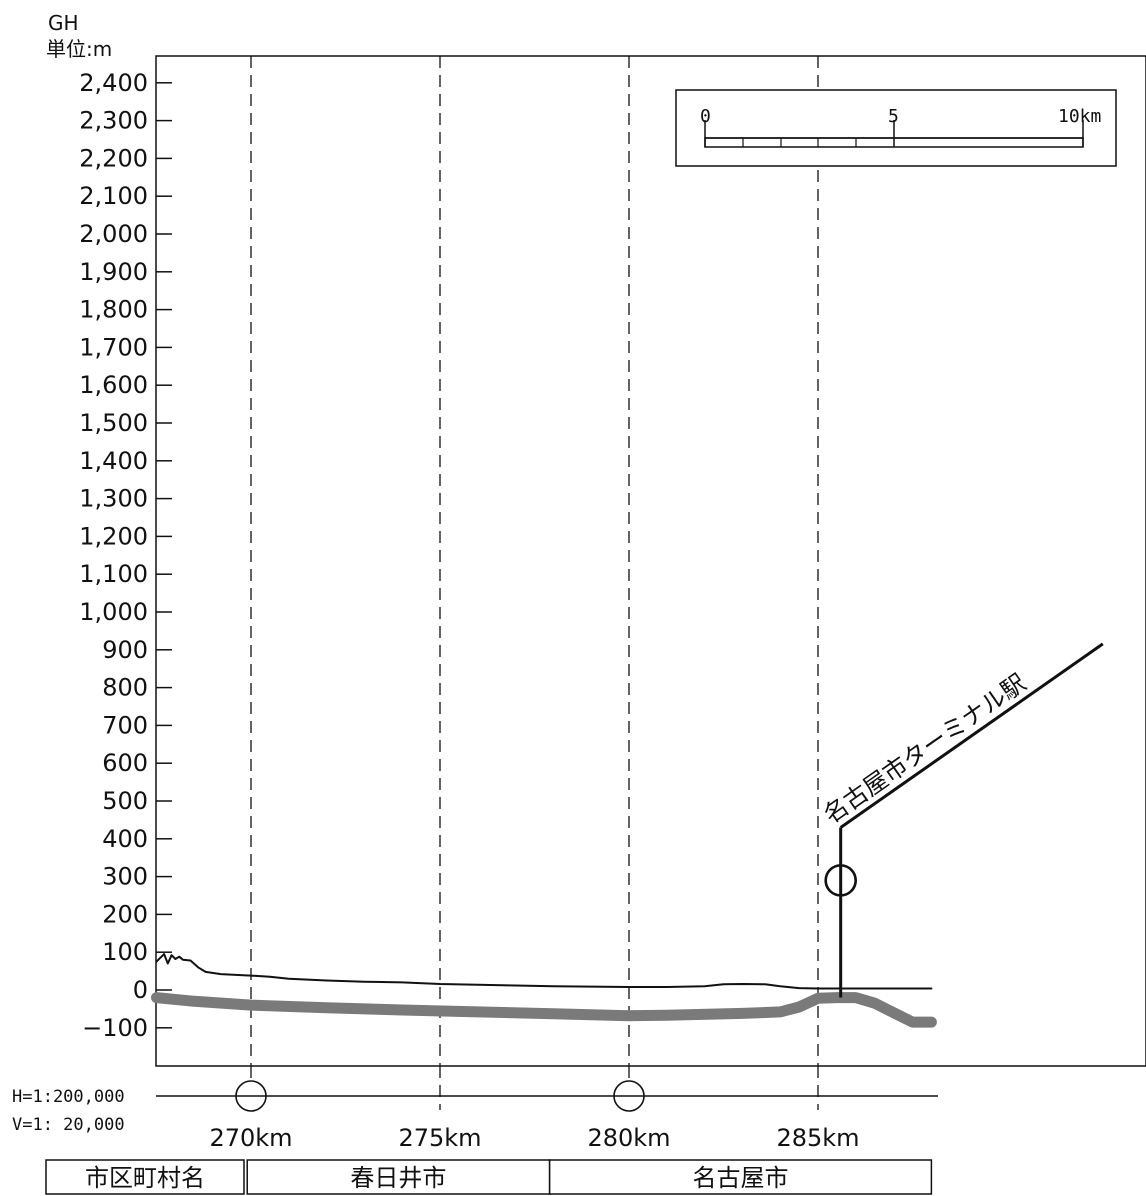  Describe the element at coordinates (125, 839) in the screenshot. I see `y-tick-label-400: 400` at that location.